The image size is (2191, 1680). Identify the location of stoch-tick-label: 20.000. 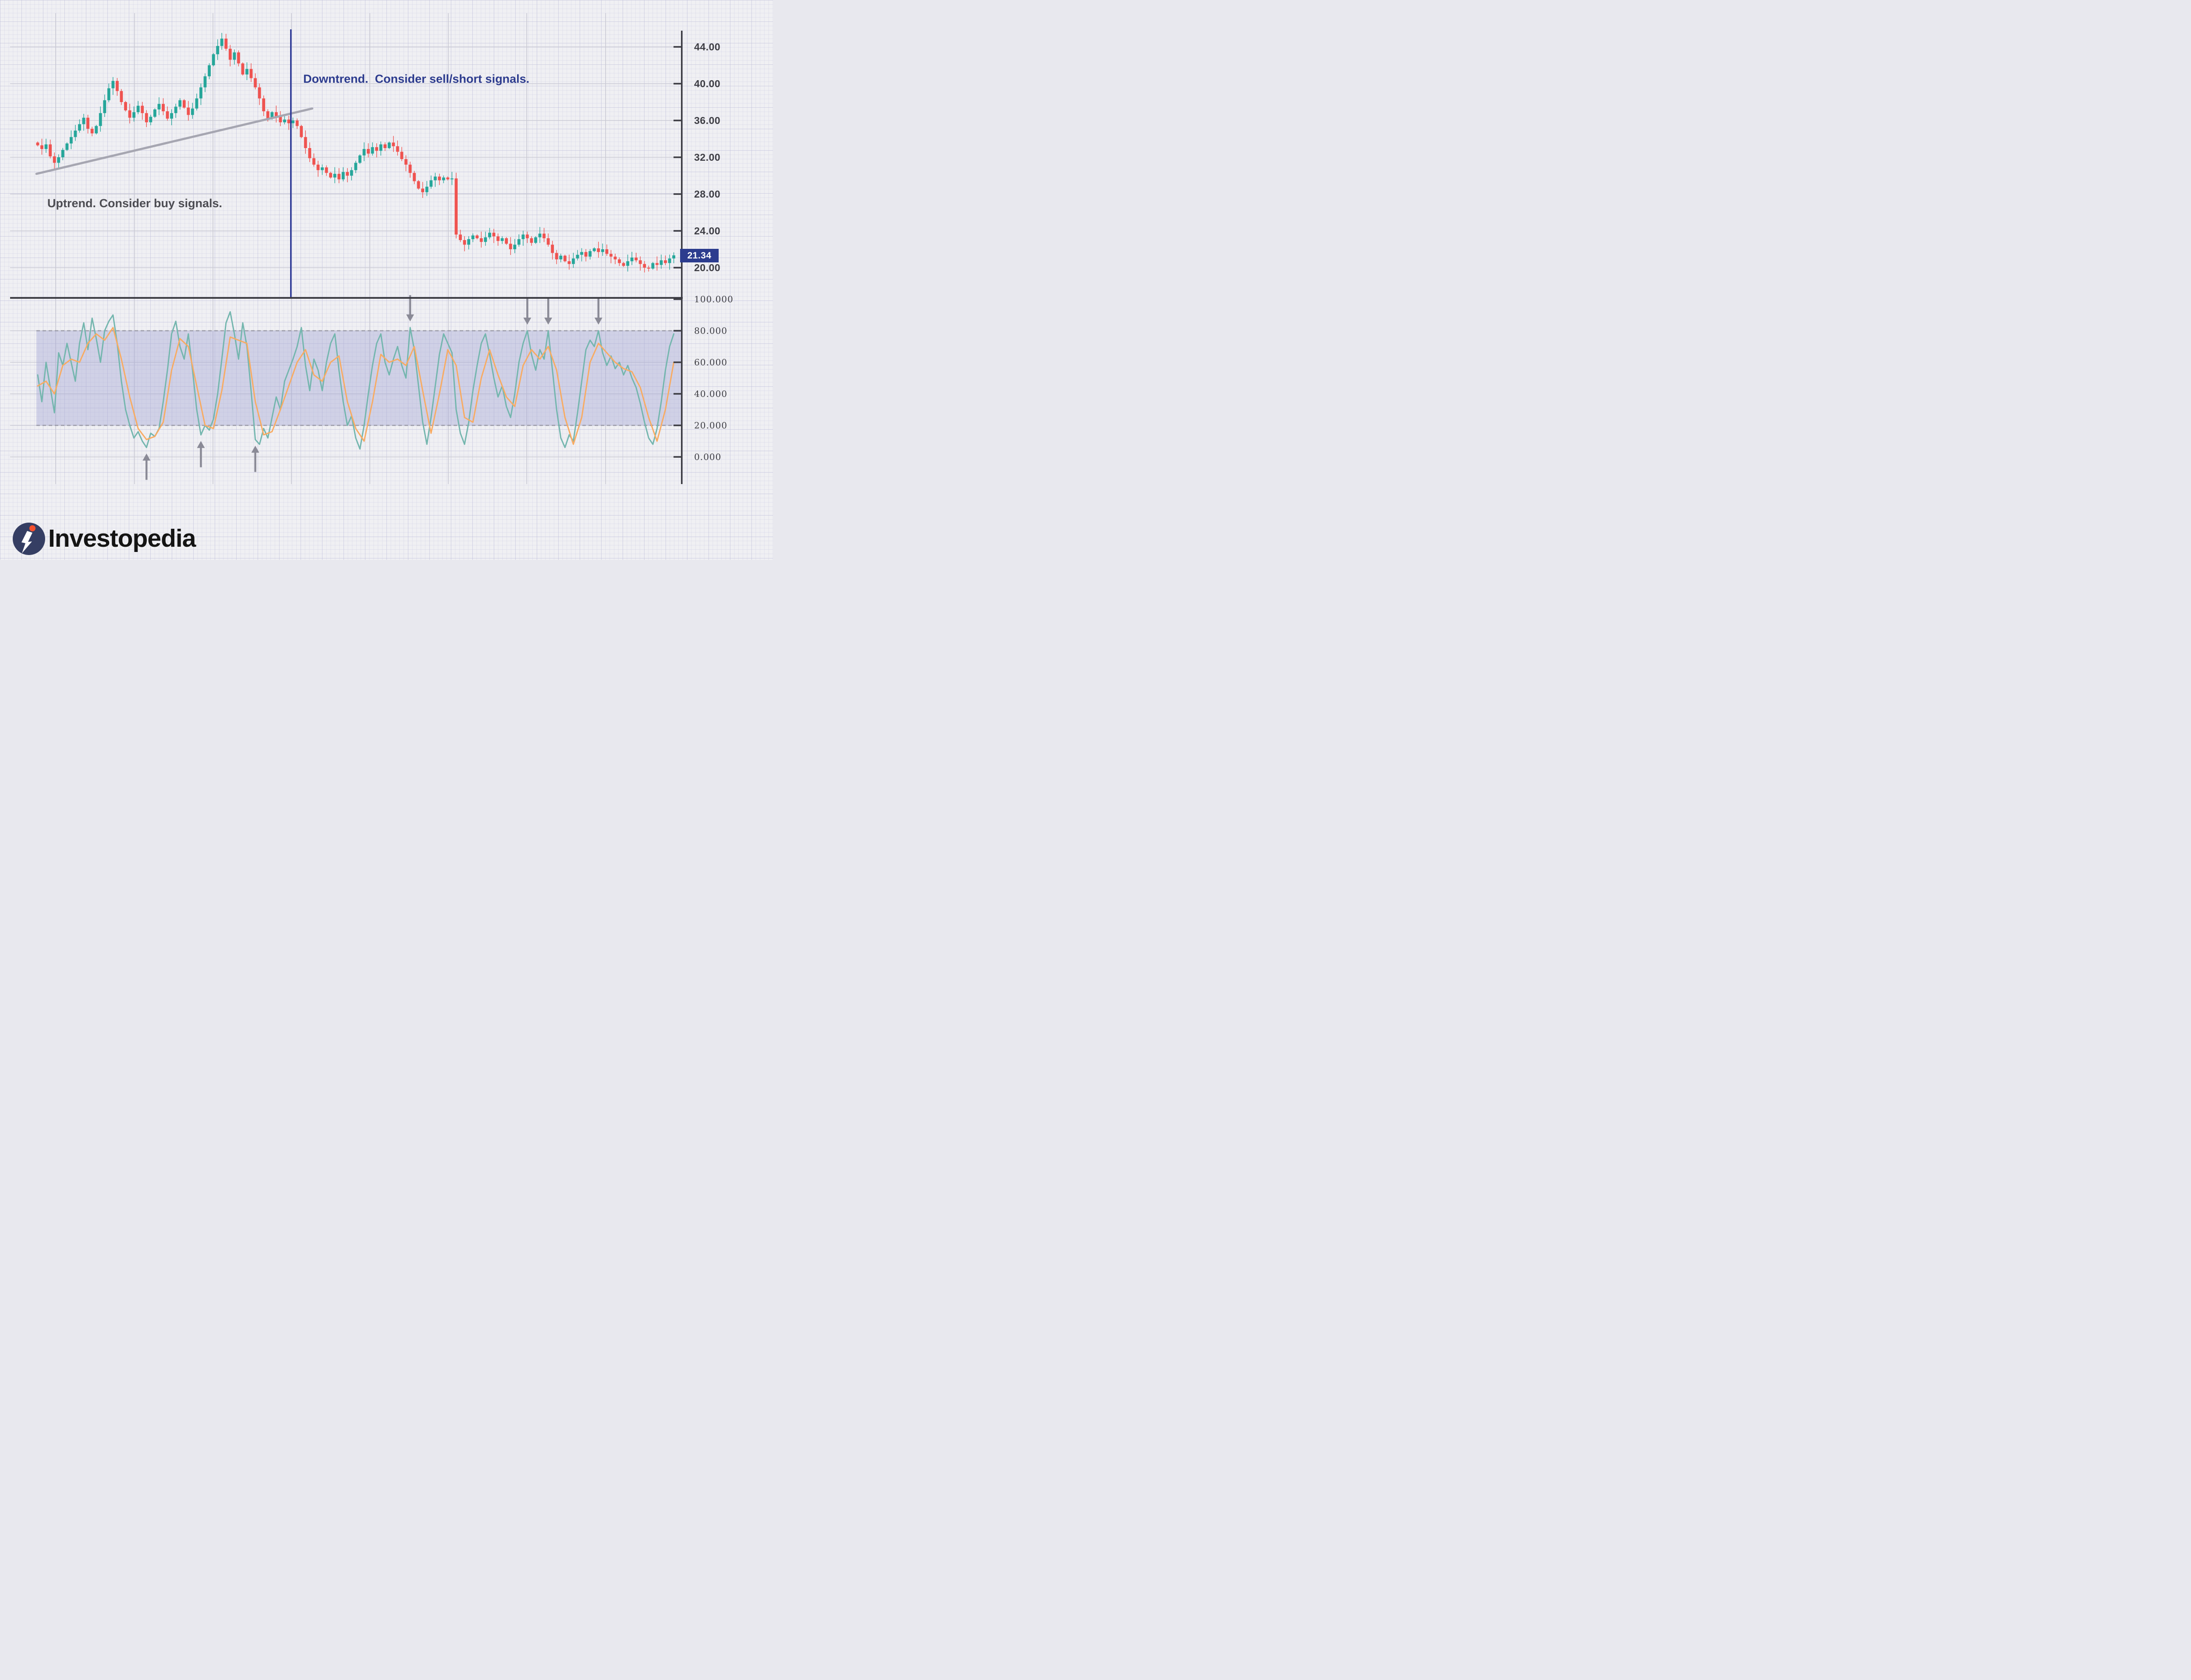
(710, 425).